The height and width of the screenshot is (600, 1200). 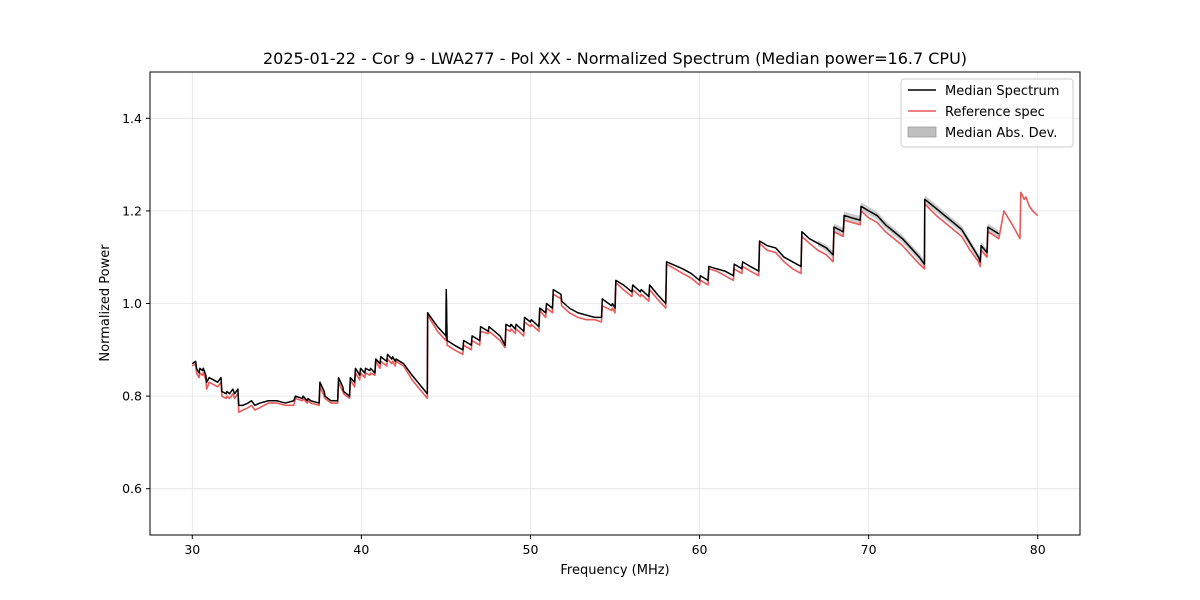 What do you see at coordinates (700, 549) in the screenshot?
I see `x-tick-label: 60` at bounding box center [700, 549].